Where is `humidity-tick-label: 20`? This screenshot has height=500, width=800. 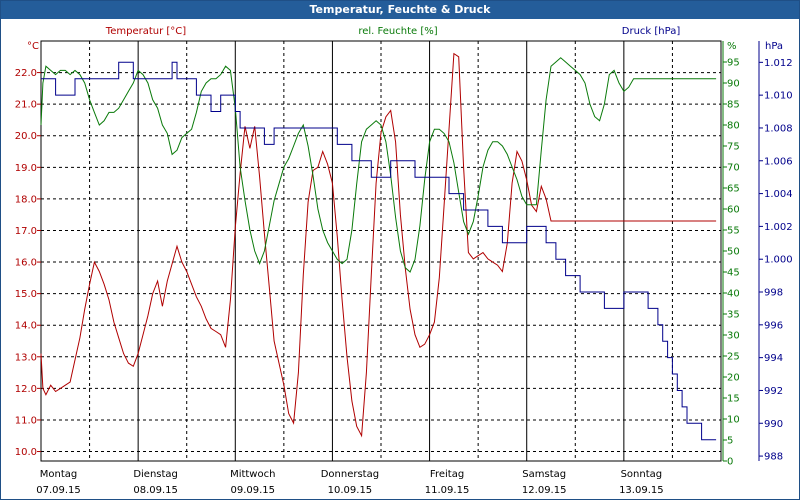
humidity-tick-label: 20 is located at coordinates (733, 378).